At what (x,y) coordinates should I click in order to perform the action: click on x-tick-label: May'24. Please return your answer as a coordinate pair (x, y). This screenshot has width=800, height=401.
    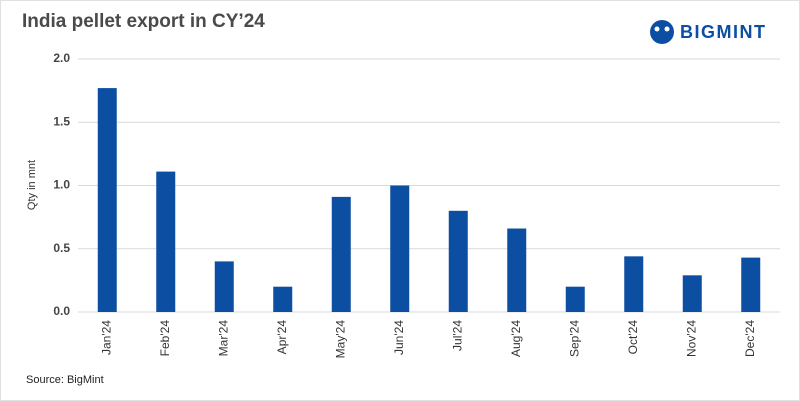
    Looking at the image, I should click on (340, 339).